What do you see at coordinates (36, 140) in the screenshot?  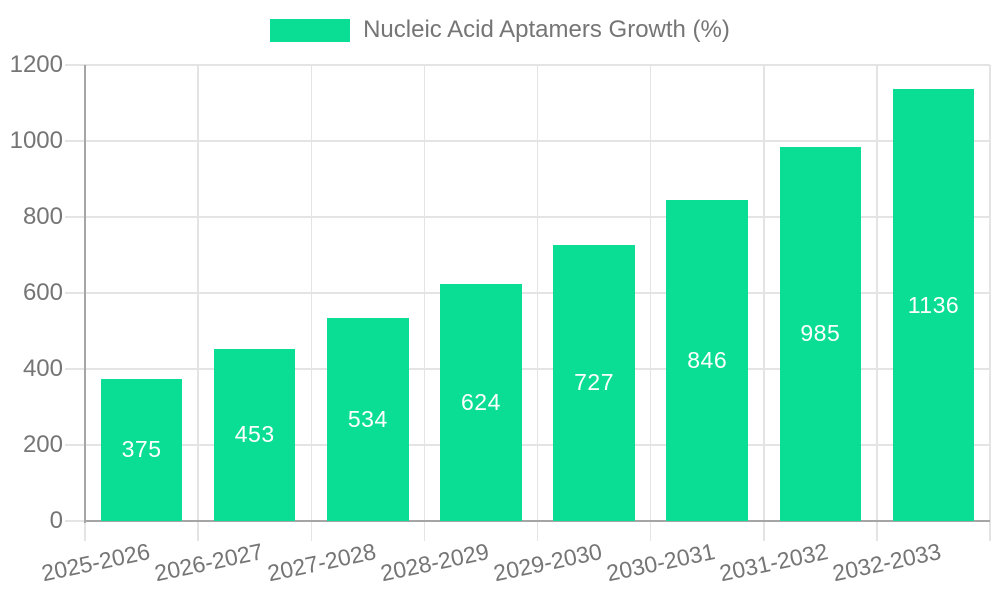 I see `y-axis-tick-label: 1000` at bounding box center [36, 140].